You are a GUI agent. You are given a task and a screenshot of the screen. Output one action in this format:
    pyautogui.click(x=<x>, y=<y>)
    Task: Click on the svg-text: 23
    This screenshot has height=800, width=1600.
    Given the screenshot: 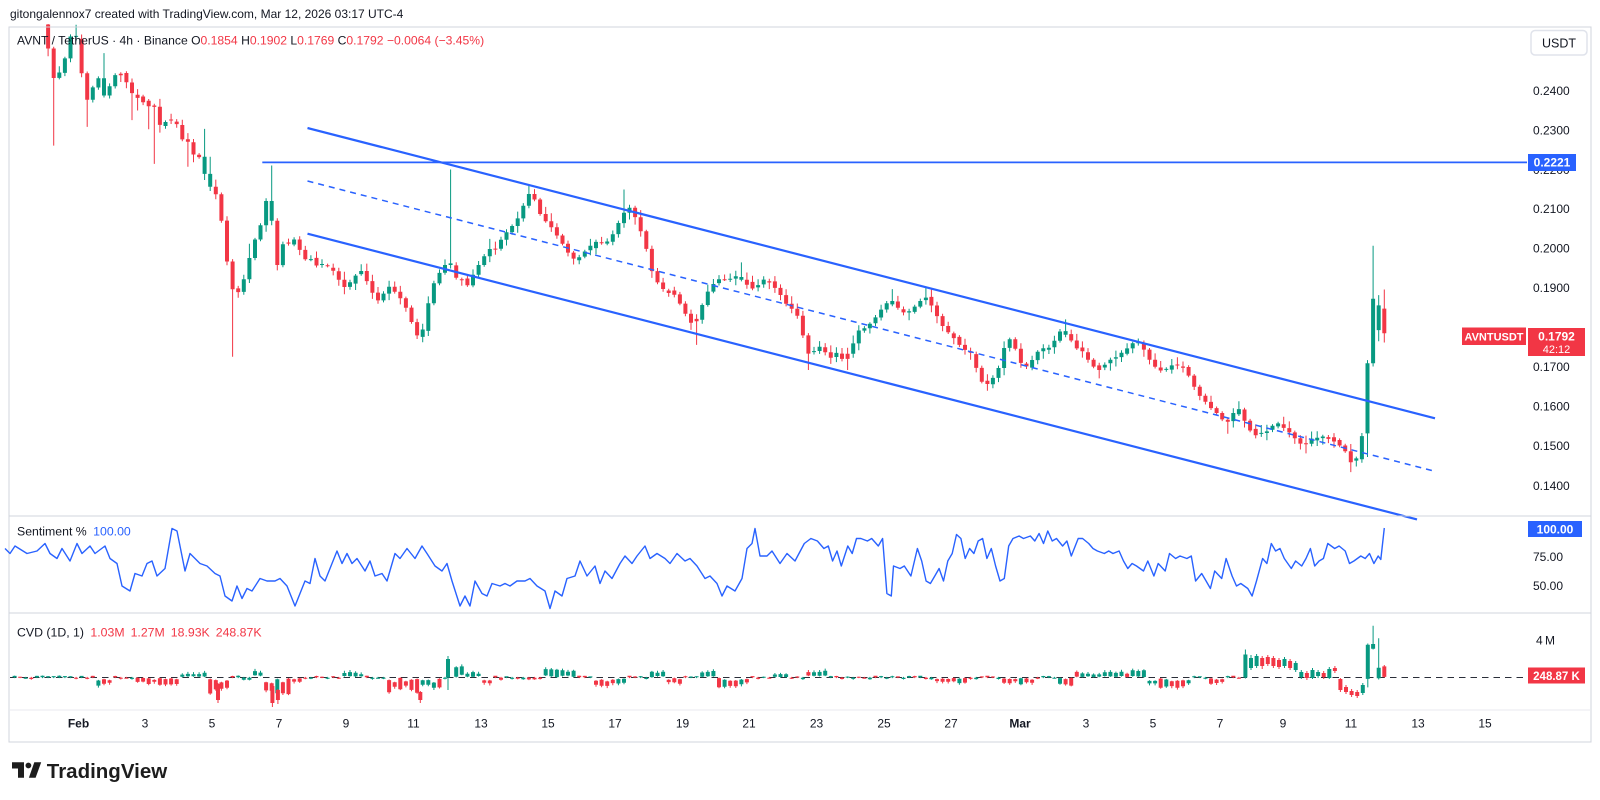 What is the action you would take?
    pyautogui.click(x=817, y=724)
    